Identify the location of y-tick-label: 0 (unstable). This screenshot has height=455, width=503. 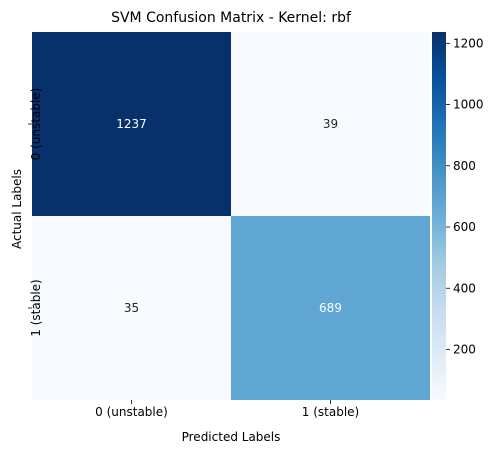
(36, 124).